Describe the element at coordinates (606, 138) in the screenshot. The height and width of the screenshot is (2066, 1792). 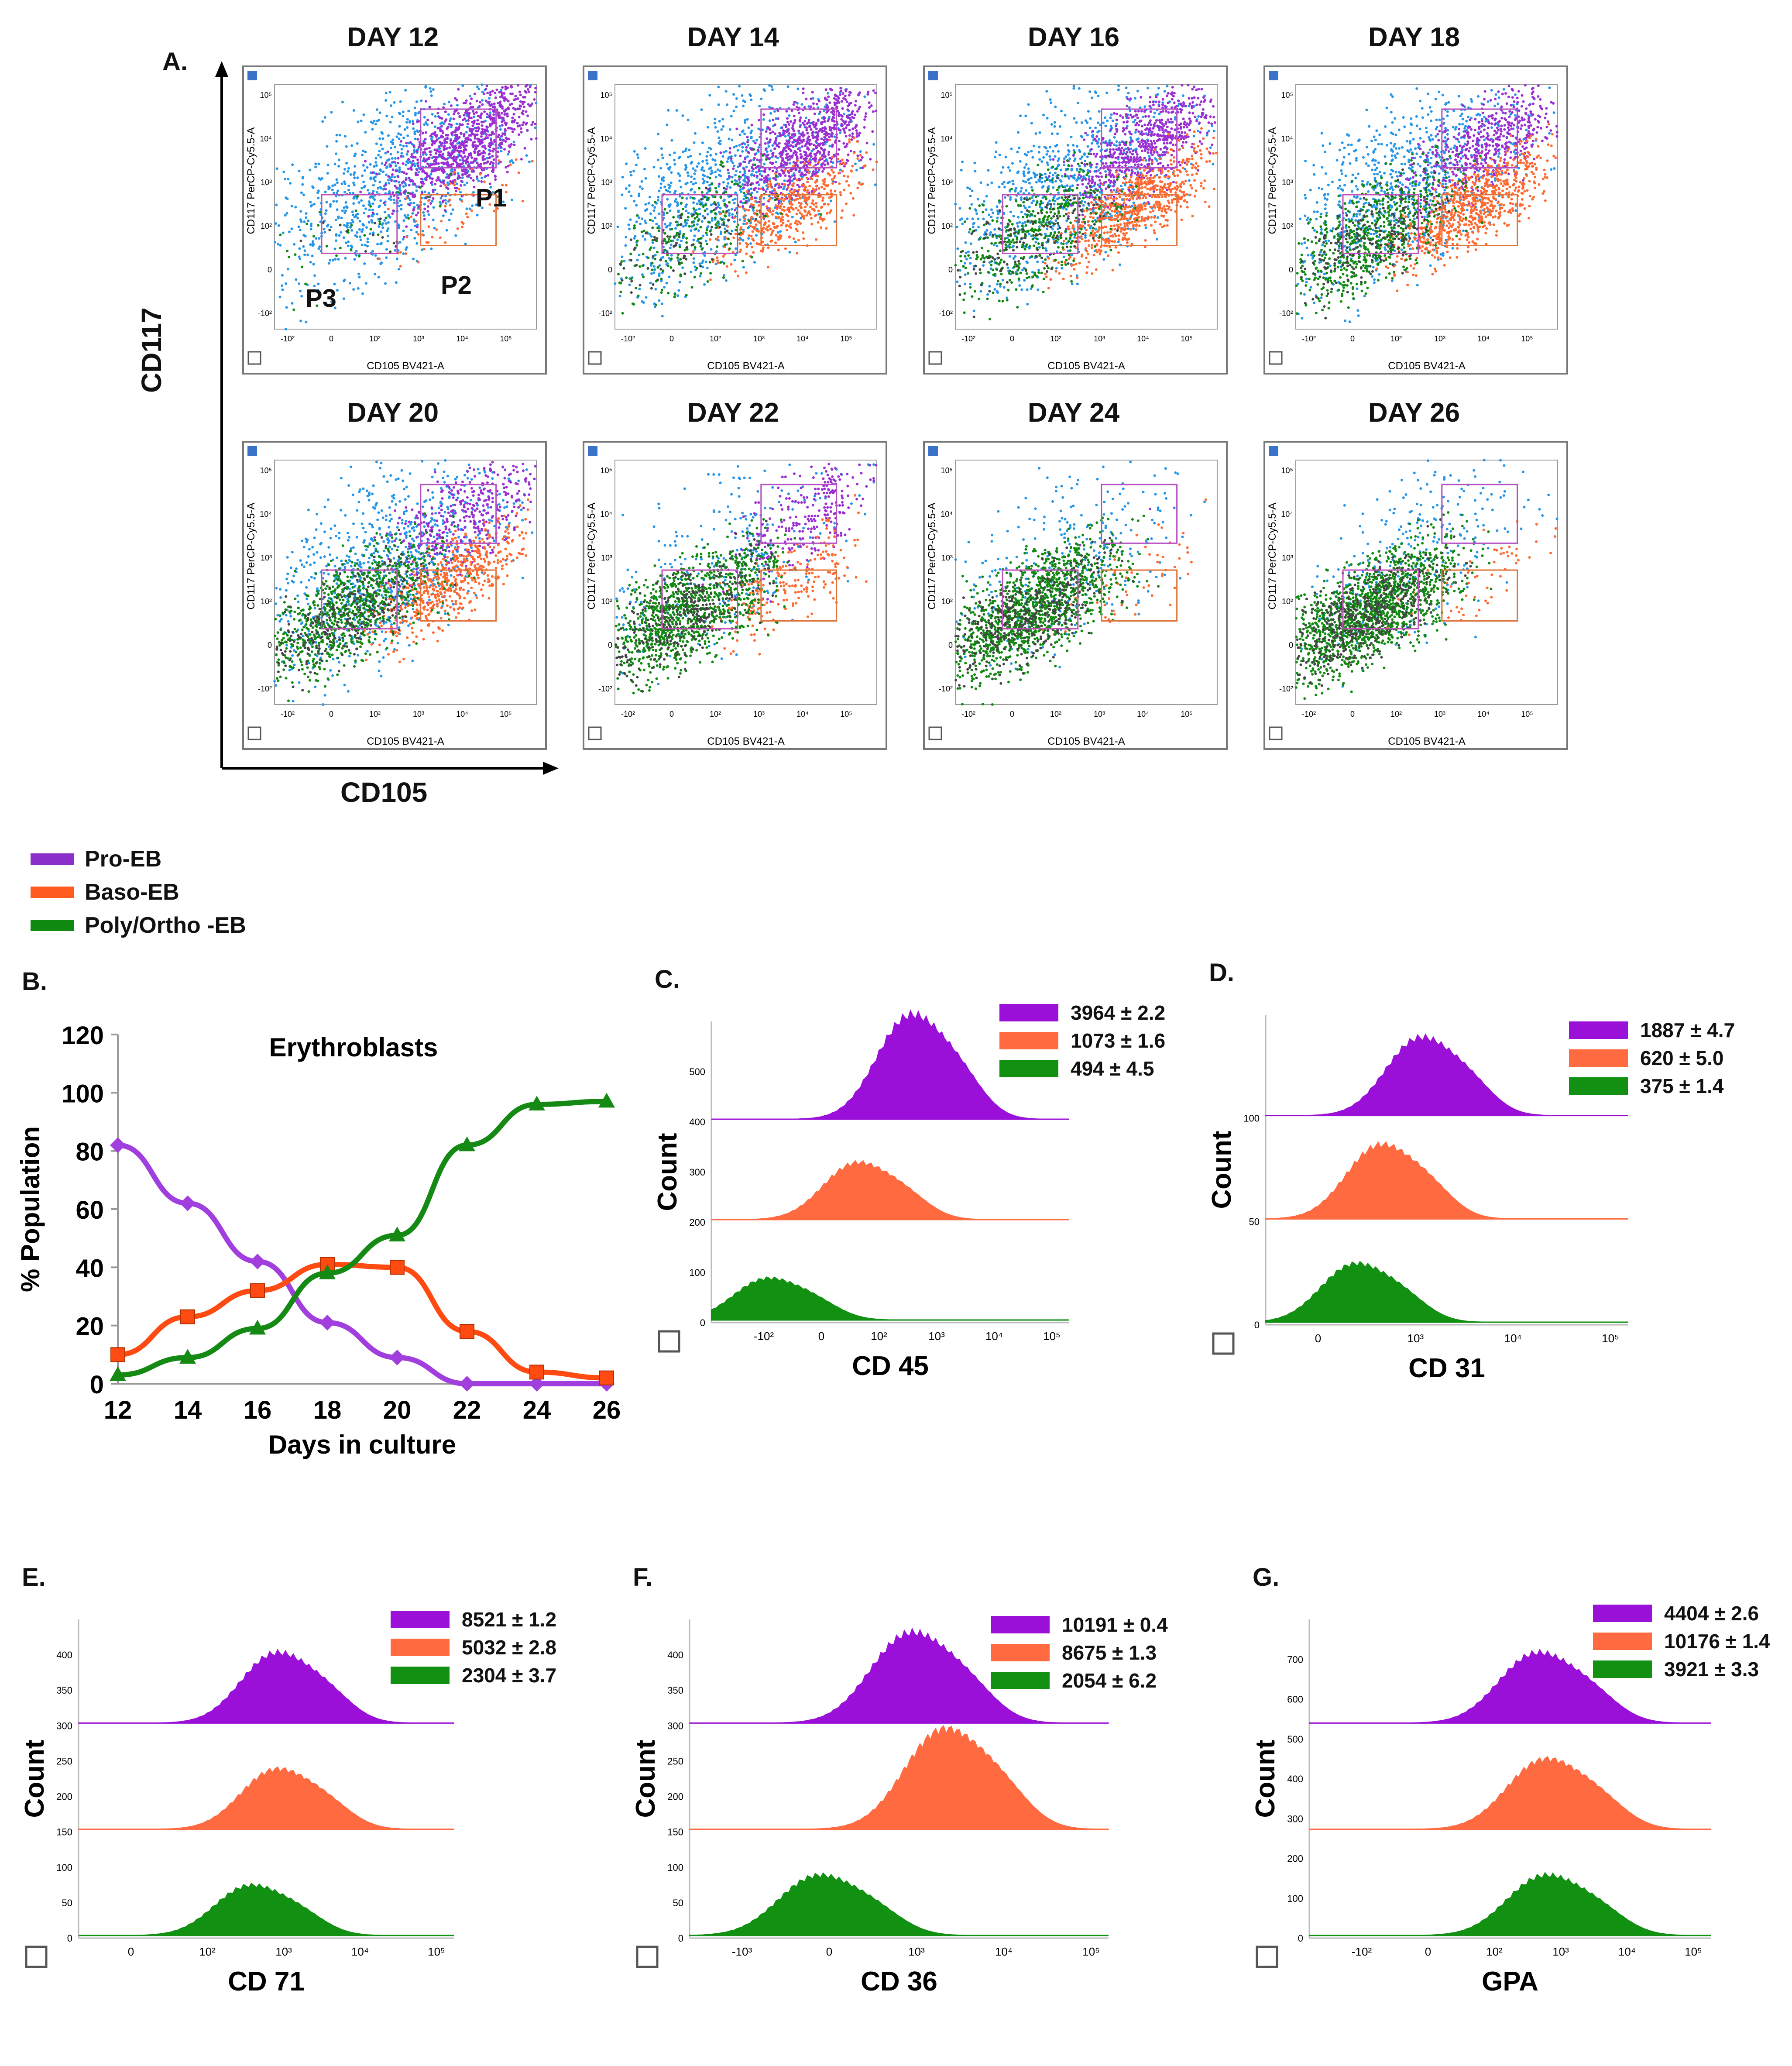
I see `plot-y-tick: 10⁴` at that location.